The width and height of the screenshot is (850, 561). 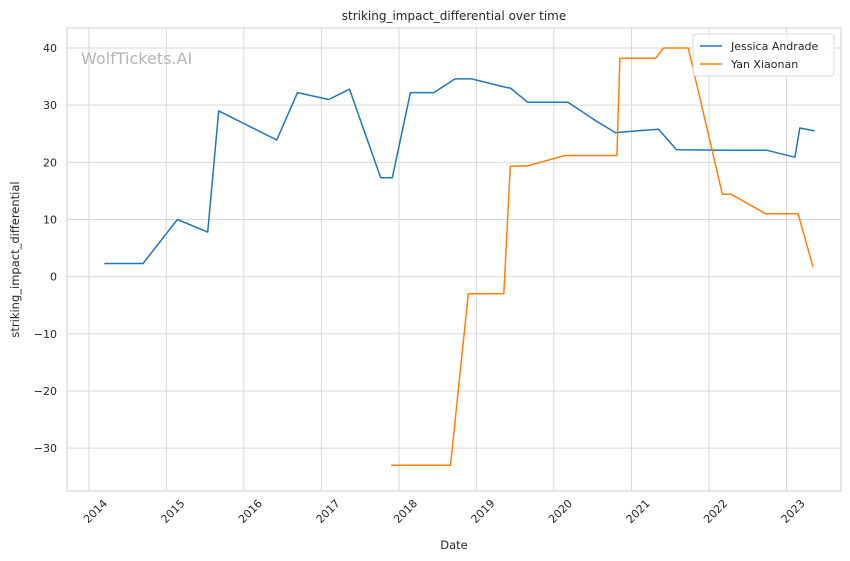 I want to click on x-tick-label: 2017, so click(x=328, y=511).